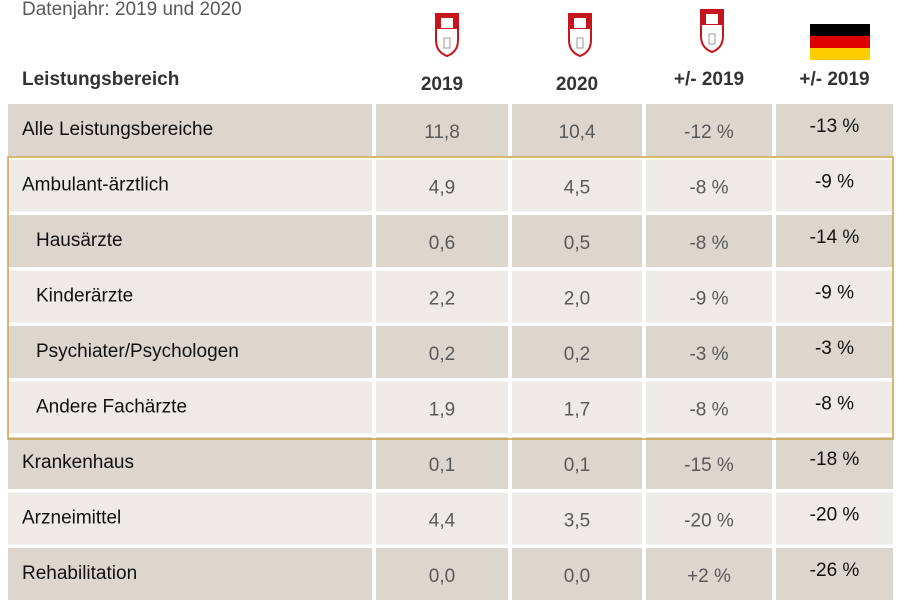 This screenshot has width=901, height=607. I want to click on row-label: Arzneimittel, so click(71, 518).